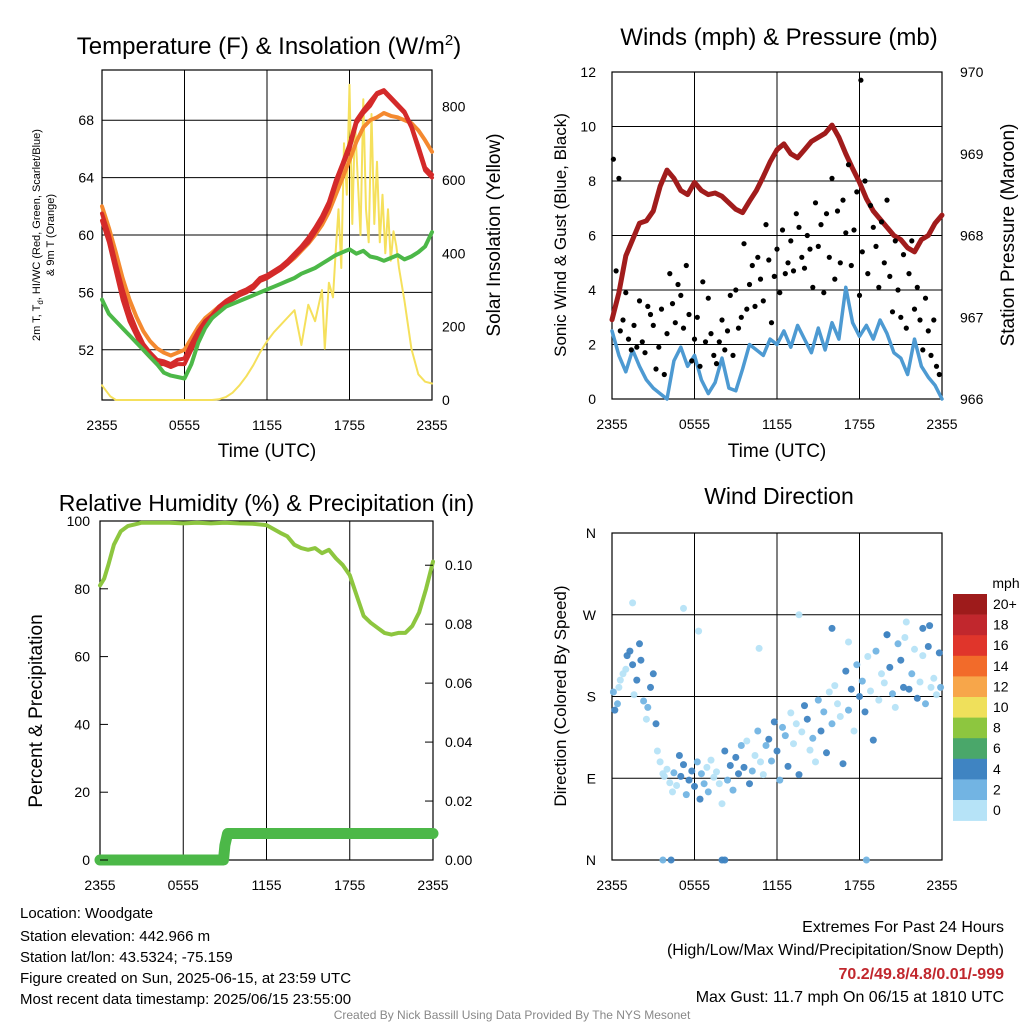 This screenshot has width=1024, height=1024. I want to click on rh-yr-tick-0.04: 0.04, so click(458, 742).